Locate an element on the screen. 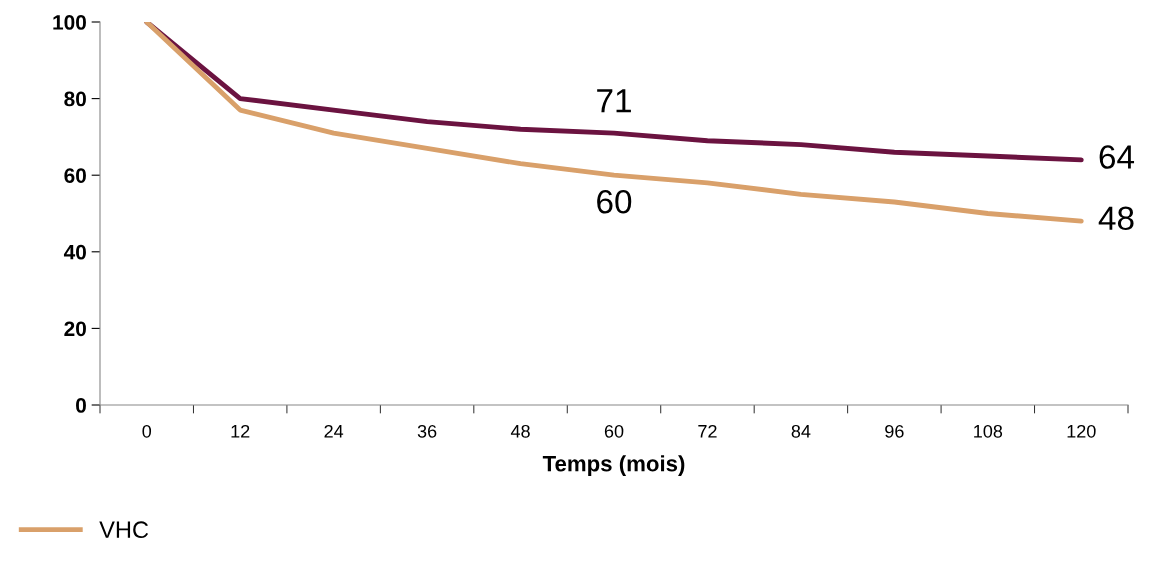  x-tick-label: 96 is located at coordinates (894, 431).